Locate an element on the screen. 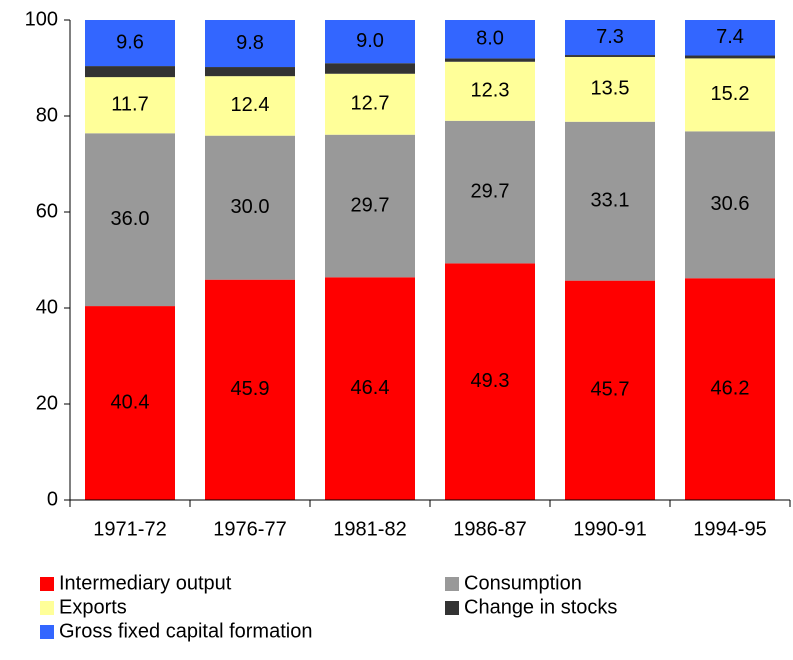  data-label: 12.4 is located at coordinates (250, 105).